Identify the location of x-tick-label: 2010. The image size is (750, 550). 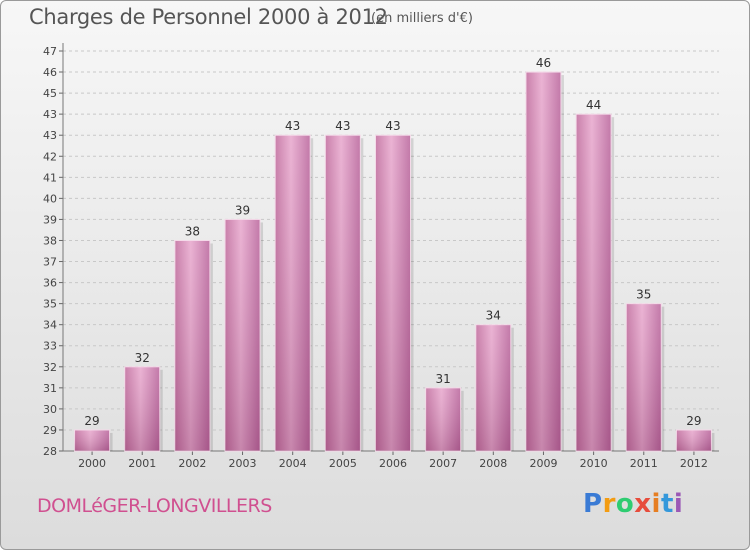
(594, 463).